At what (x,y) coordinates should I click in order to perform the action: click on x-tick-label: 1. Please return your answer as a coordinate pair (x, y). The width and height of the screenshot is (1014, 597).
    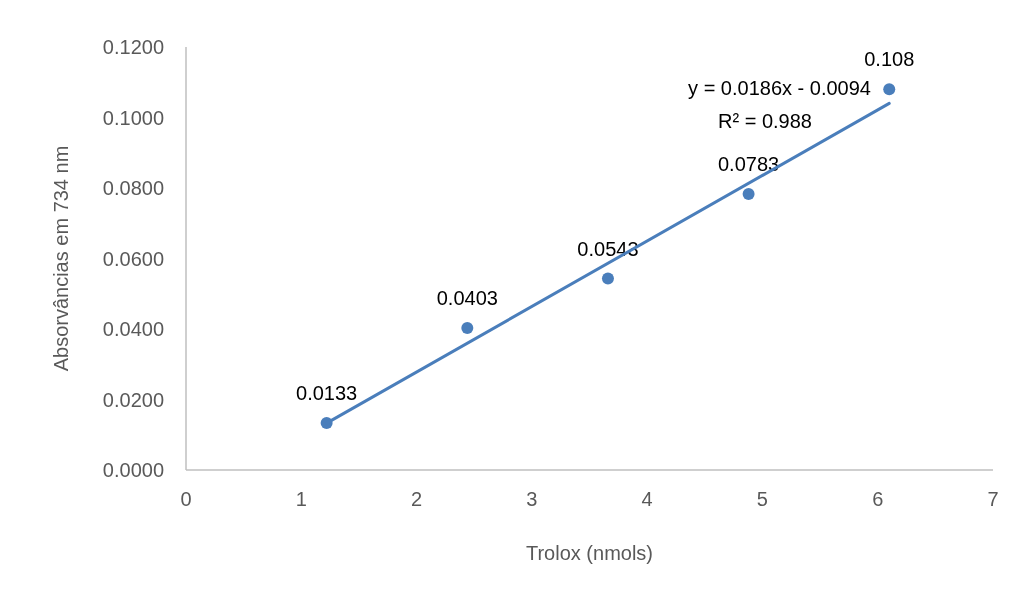
    Looking at the image, I should click on (301, 499).